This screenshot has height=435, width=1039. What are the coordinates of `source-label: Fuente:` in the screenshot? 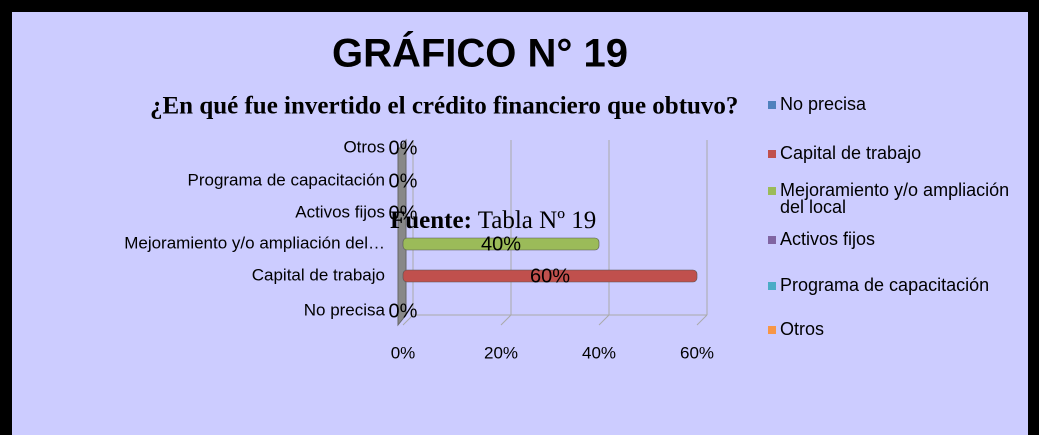 It's located at (431, 220).